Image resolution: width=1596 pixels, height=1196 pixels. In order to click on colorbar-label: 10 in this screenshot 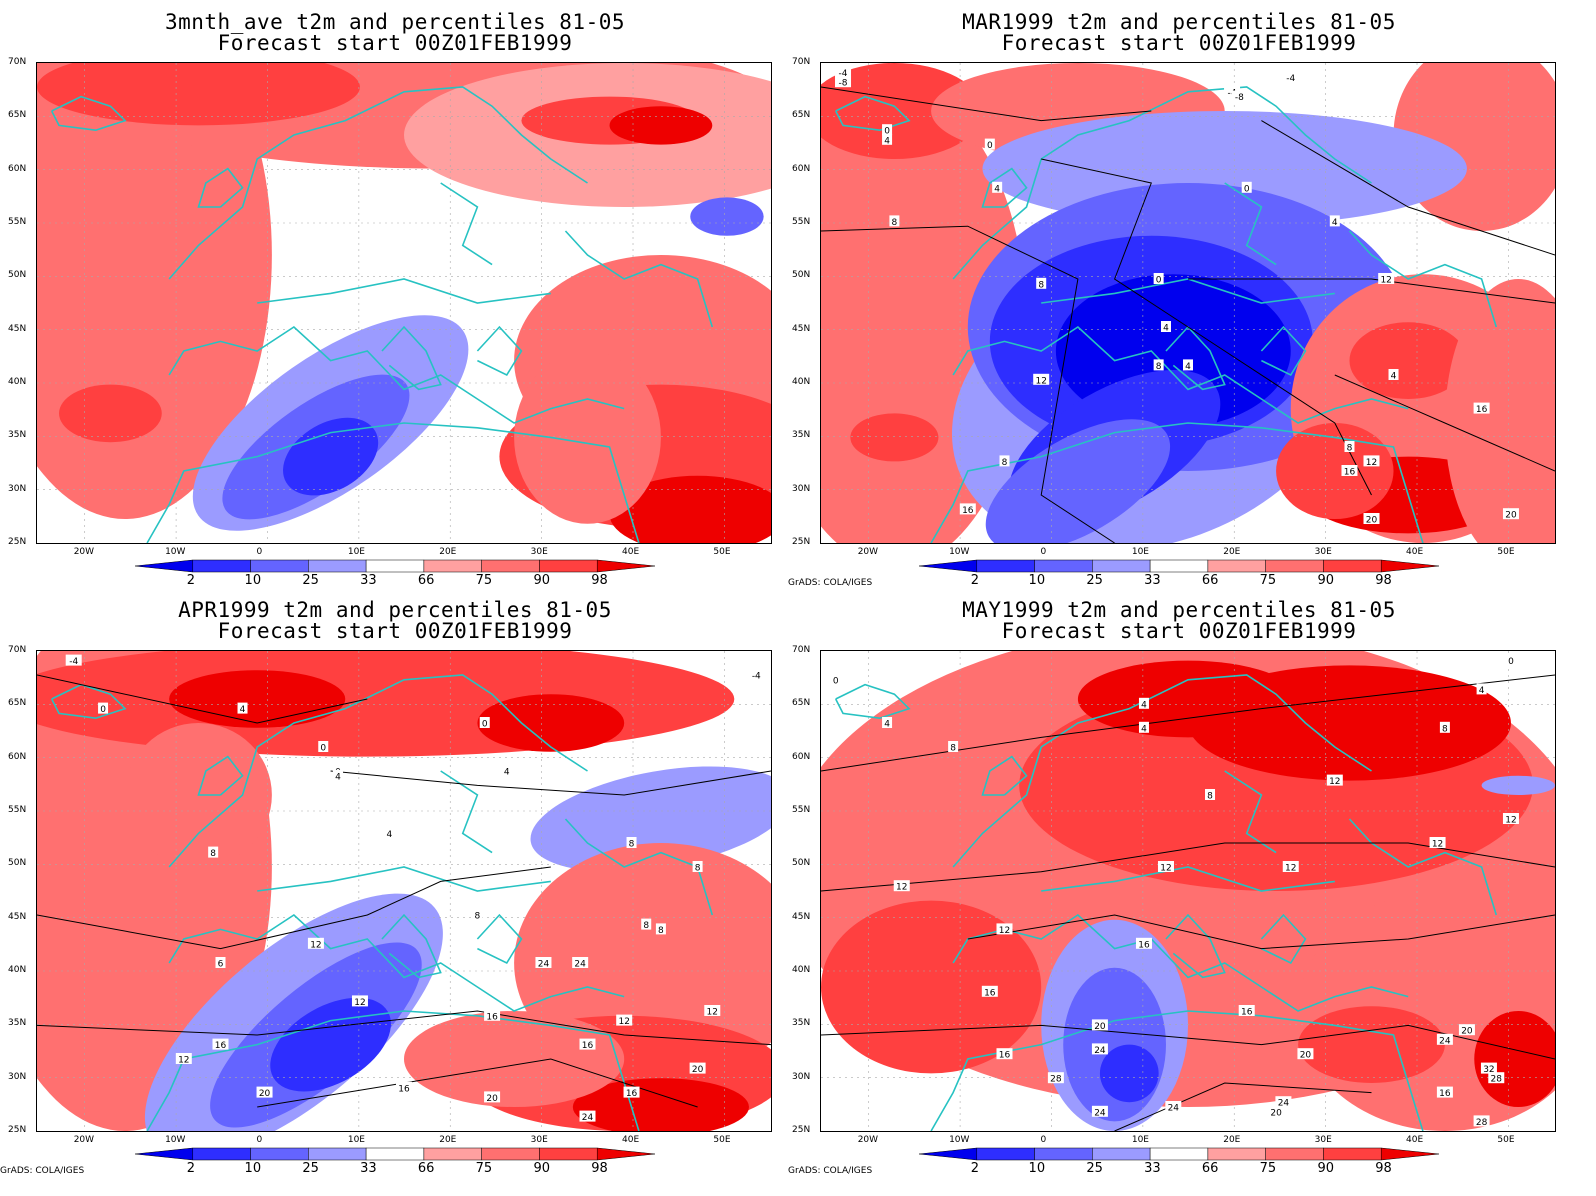, I will do `click(253, 1168)`.